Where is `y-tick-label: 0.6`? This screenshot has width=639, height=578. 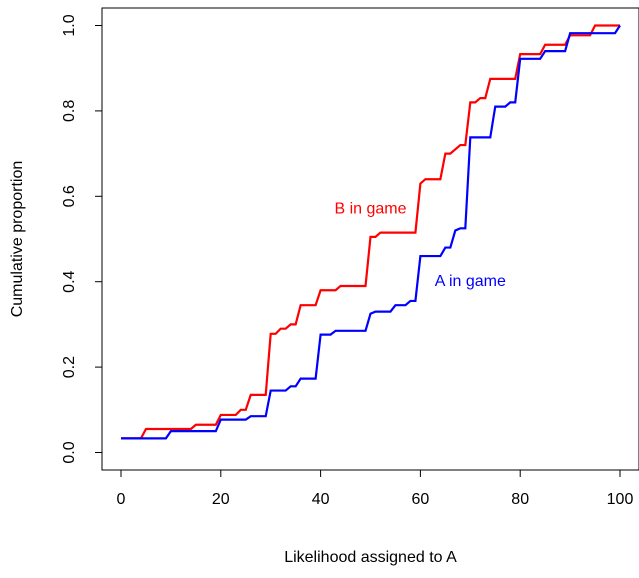
y-tick-label: 0.6 is located at coordinates (69, 196).